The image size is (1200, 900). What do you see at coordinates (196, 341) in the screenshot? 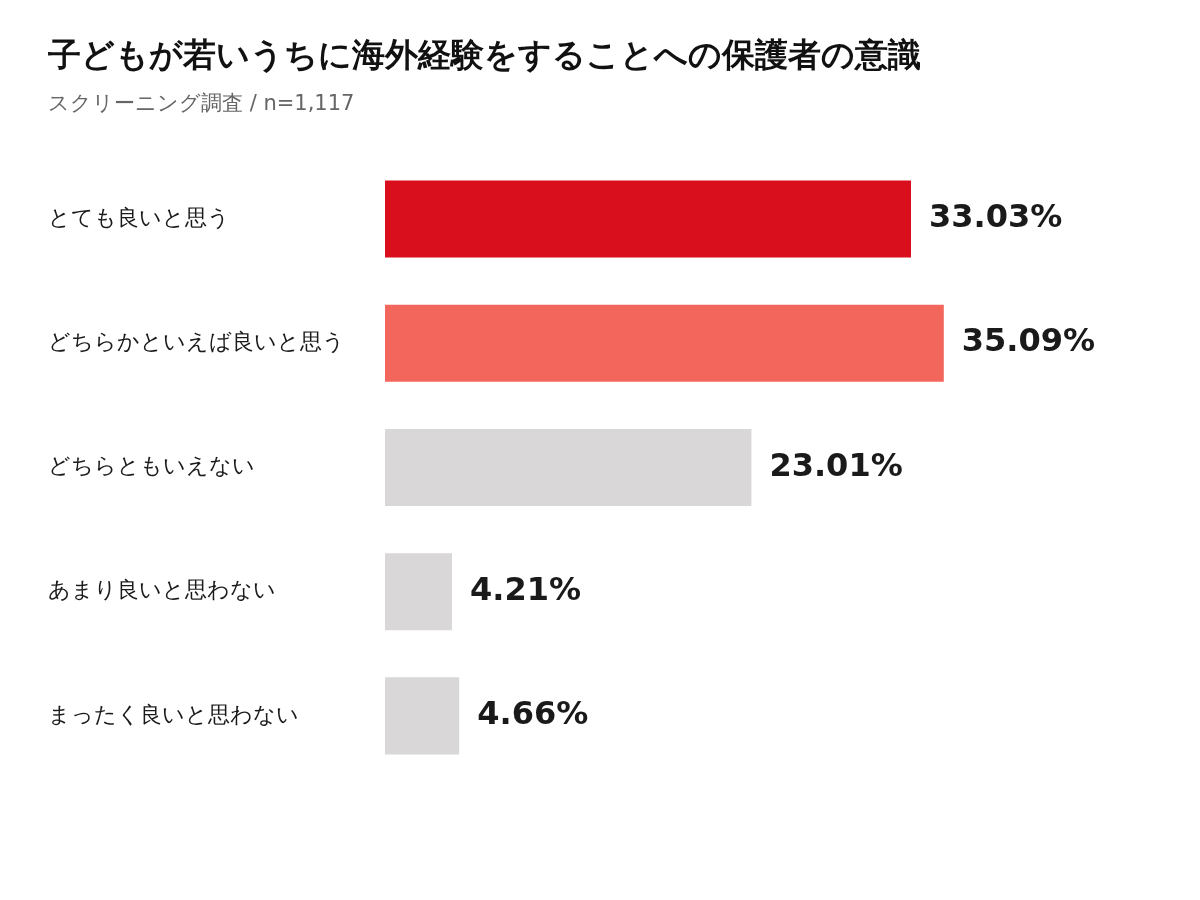
I see `y-tick-label: どちらかといえば良いと思う` at bounding box center [196, 341].